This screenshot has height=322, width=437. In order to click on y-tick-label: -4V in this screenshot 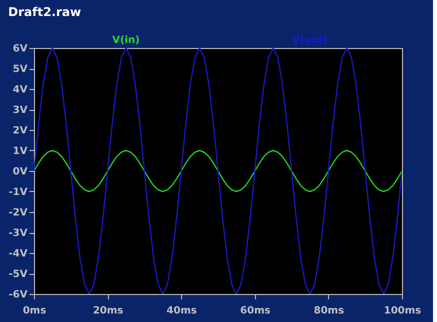, I will do `click(18, 254)`.